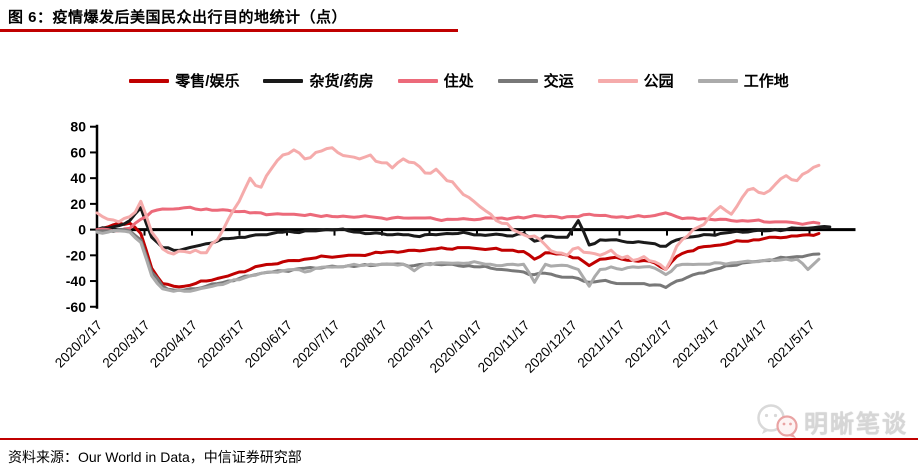 The width and height of the screenshot is (918, 474). Describe the element at coordinates (126, 344) in the screenshot. I see `x-tick-label: 2020/3/17` at that location.